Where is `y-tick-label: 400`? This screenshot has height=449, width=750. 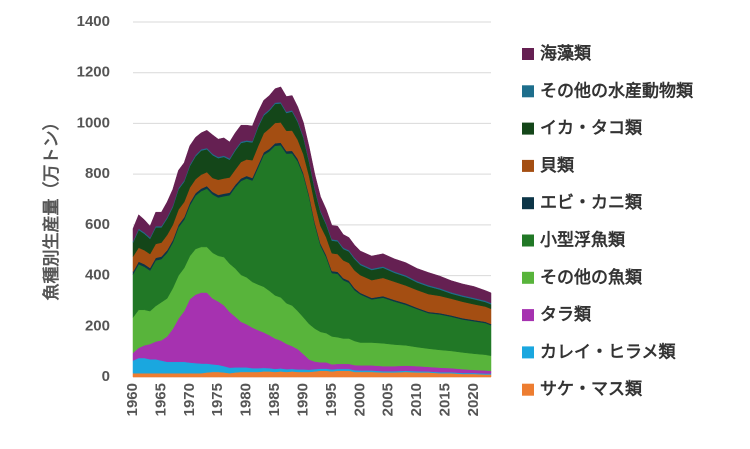 y-tick-label: 400 is located at coordinates (97, 275).